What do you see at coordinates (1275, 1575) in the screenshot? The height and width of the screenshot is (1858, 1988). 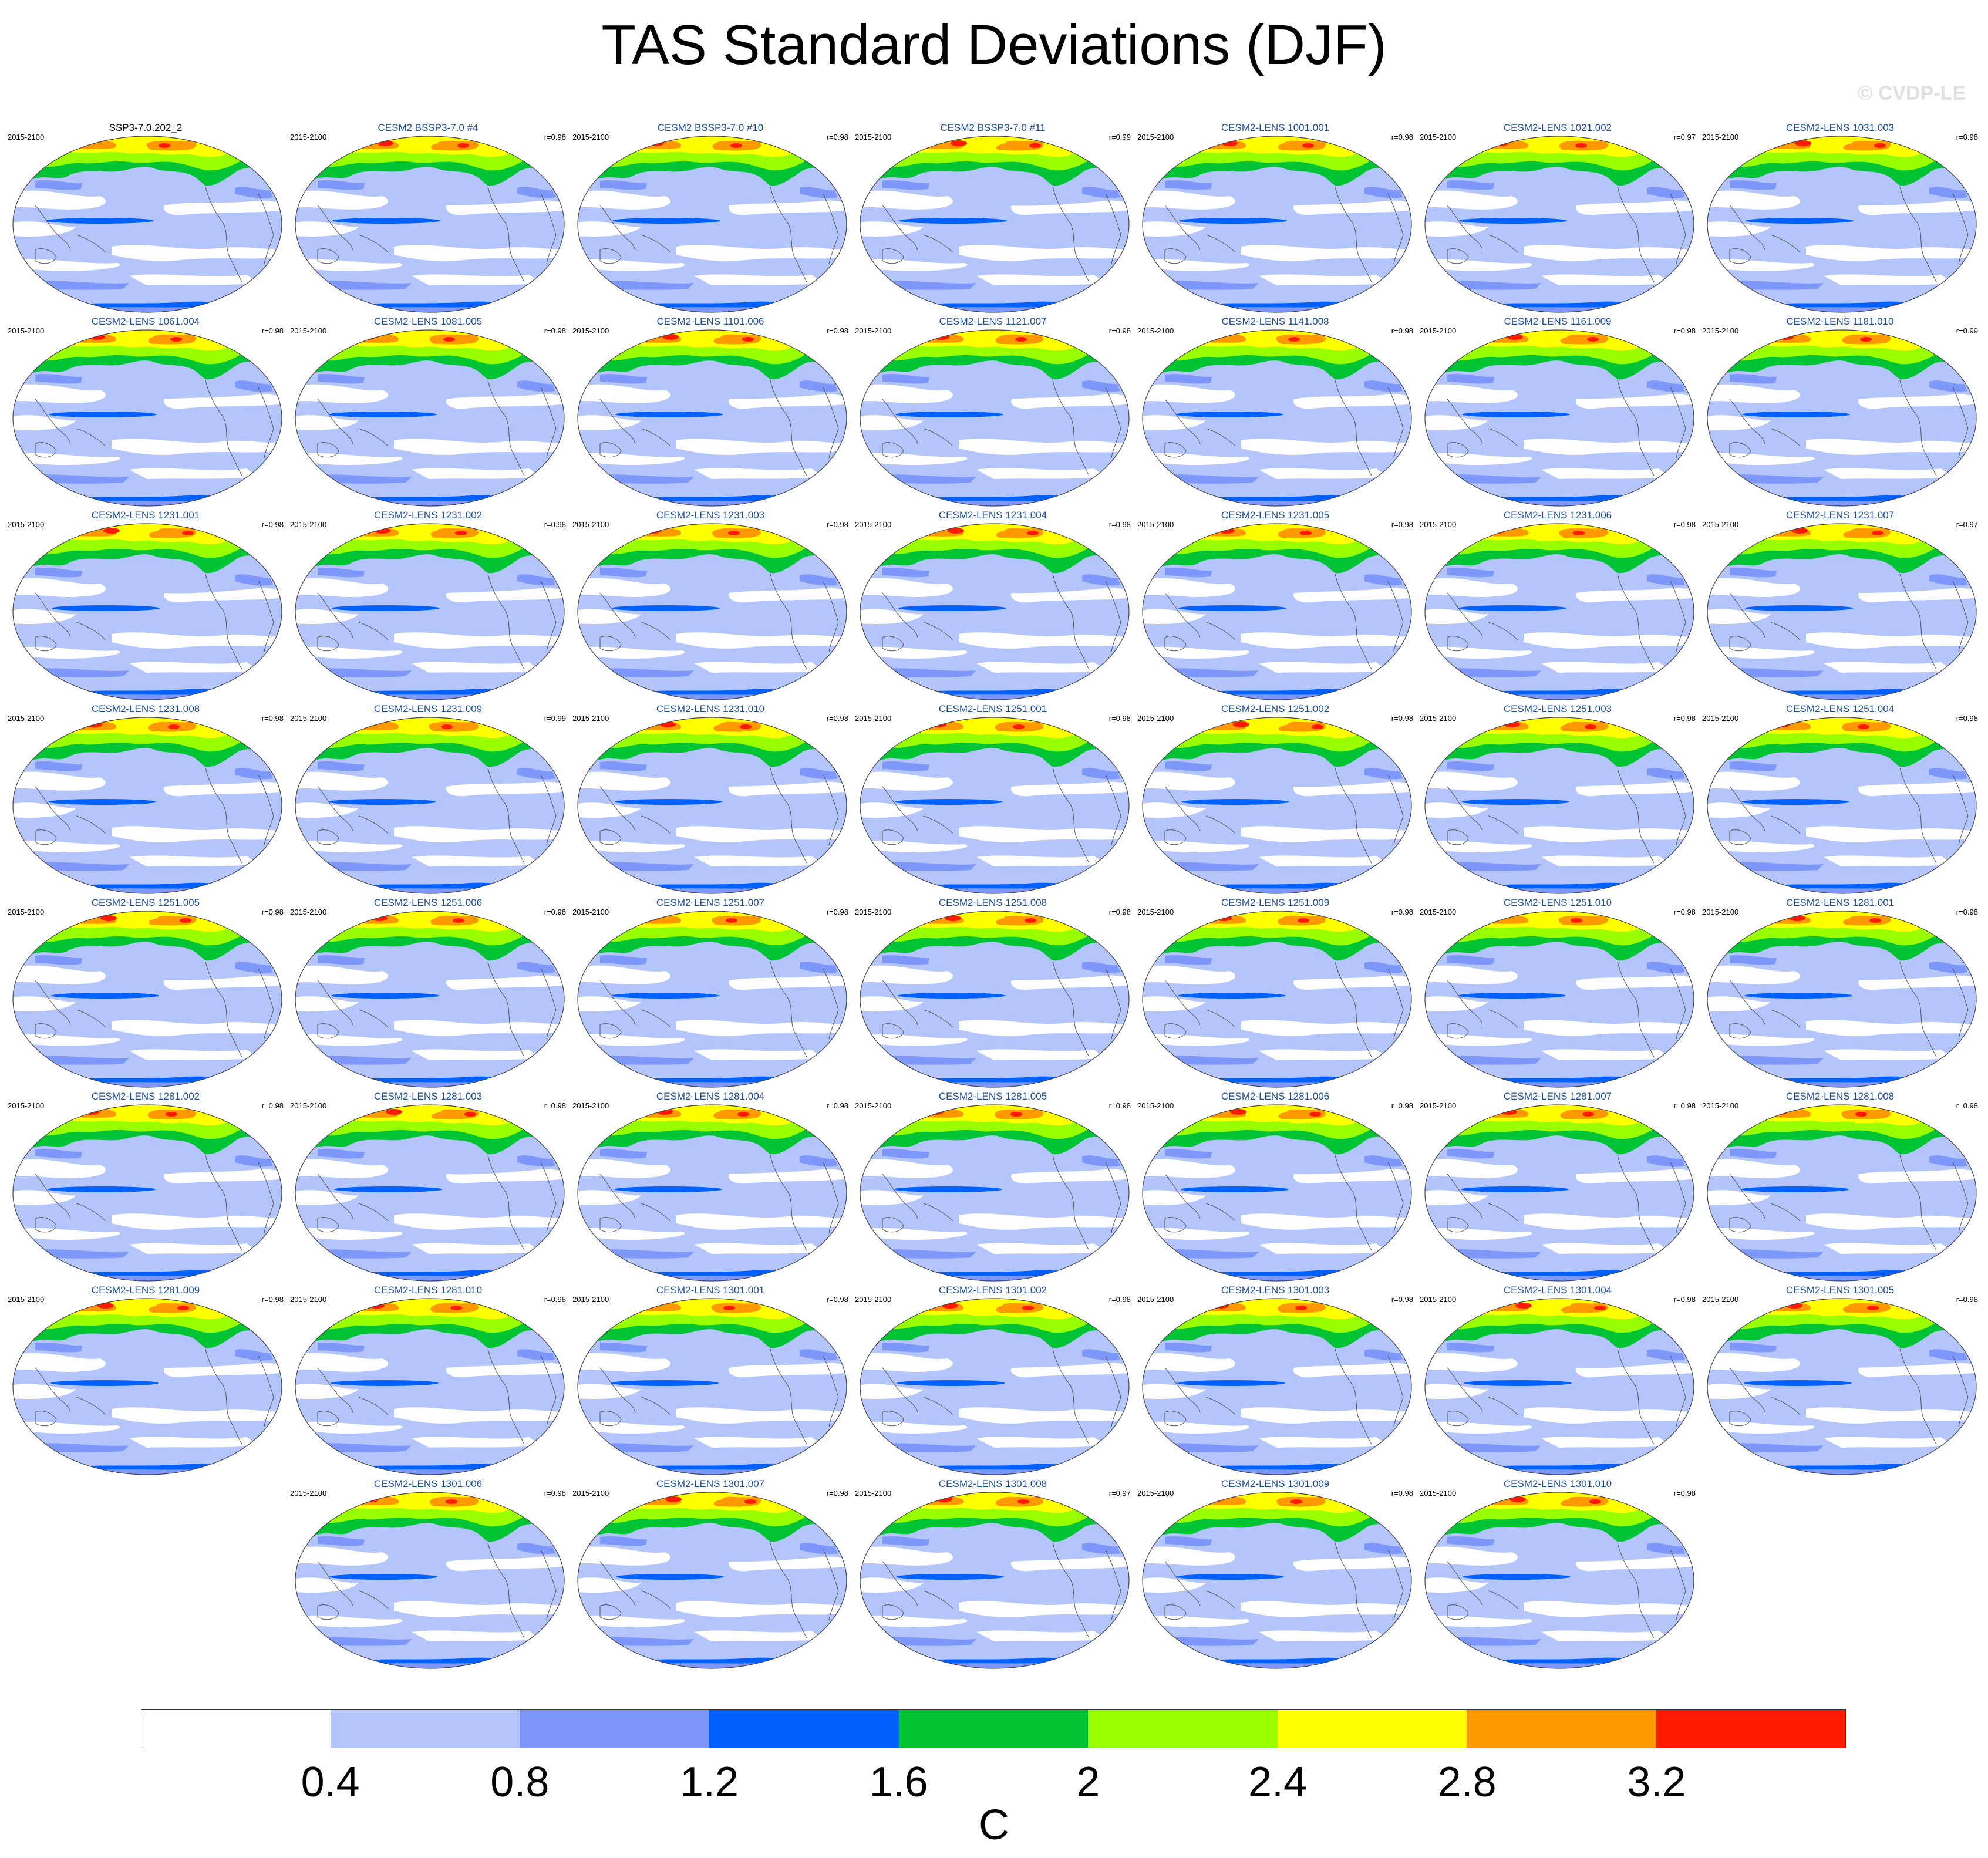 I see `map-panel: CESM2-LENS 1301.009 2015-2100 r=0.98` at bounding box center [1275, 1575].